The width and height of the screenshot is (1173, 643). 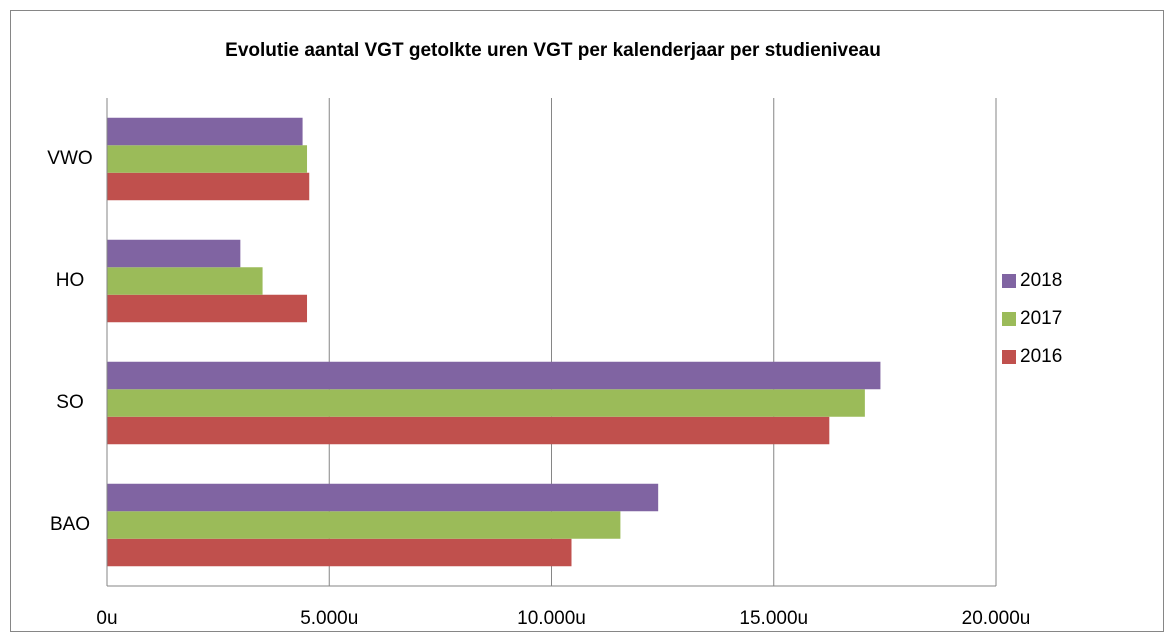 What do you see at coordinates (551, 618) in the screenshot?
I see `x-tick-label: 10.000u` at bounding box center [551, 618].